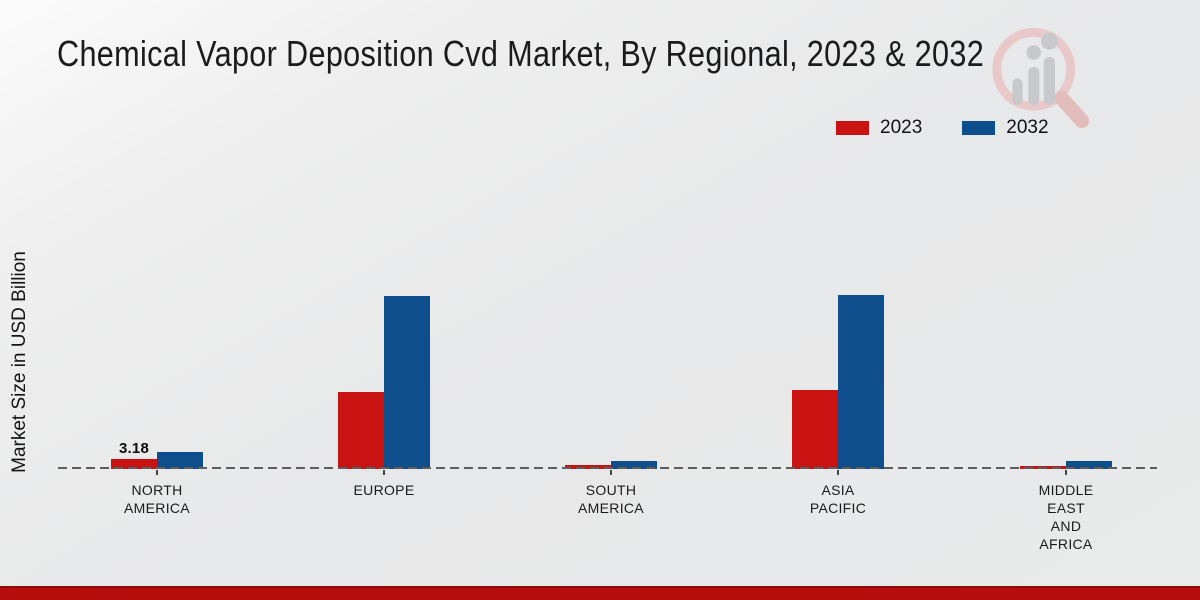  I want to click on category-label-middle-east-and-africa: MIDDLE EAST AND AFRICA, so click(1066, 517).